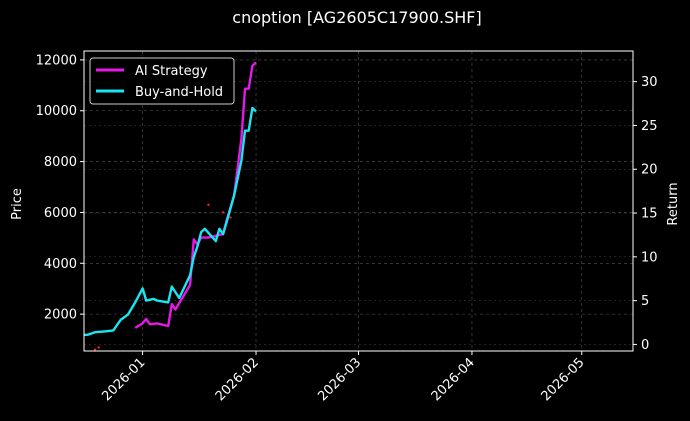 This screenshot has height=421, width=690. Describe the element at coordinates (60, 315) in the screenshot. I see `y-tick-label: 2000` at that location.